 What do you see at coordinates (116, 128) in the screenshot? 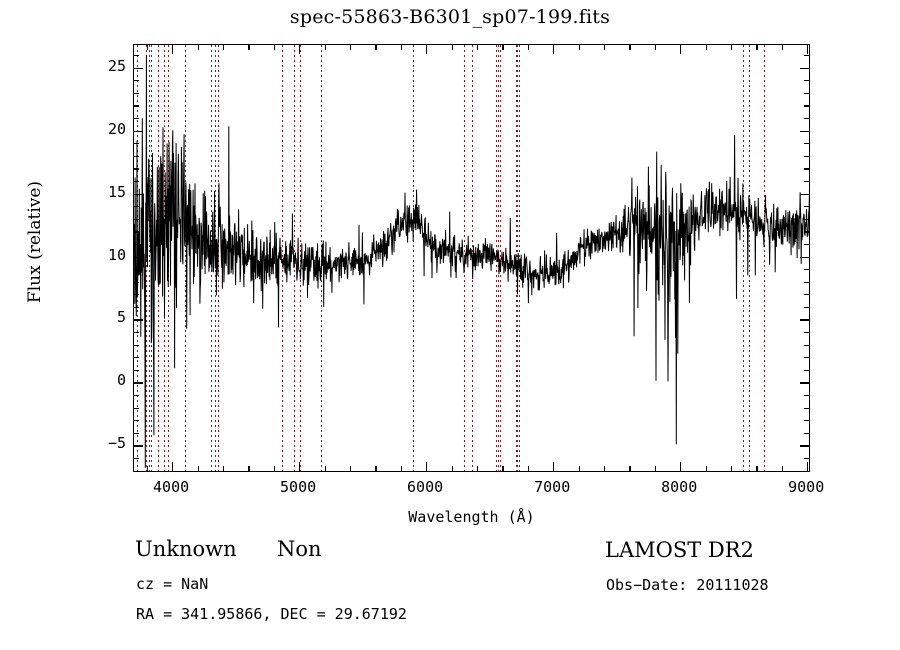
I see `y-tick-label: 20` at bounding box center [116, 128].